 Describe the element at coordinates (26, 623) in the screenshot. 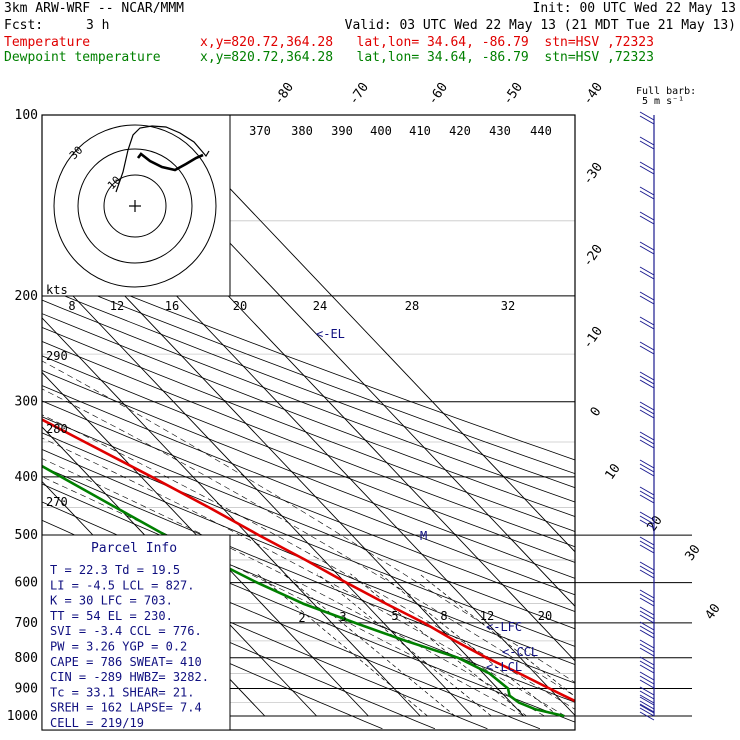

I see `pressure-label: 700` at that location.